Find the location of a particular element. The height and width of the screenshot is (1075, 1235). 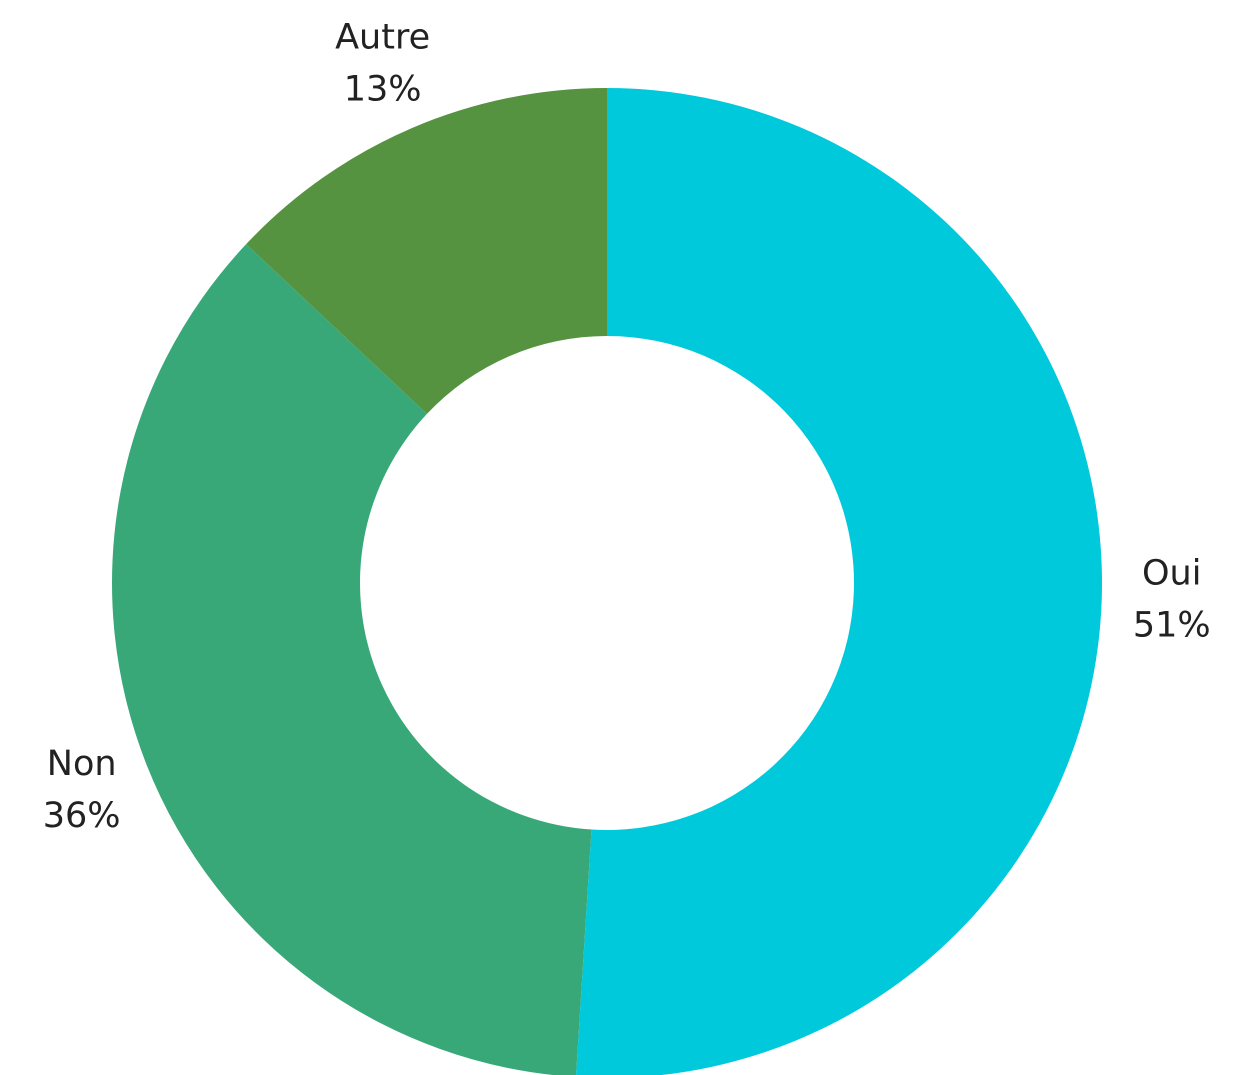

slice-value-label: 51% is located at coordinates (1172, 626).